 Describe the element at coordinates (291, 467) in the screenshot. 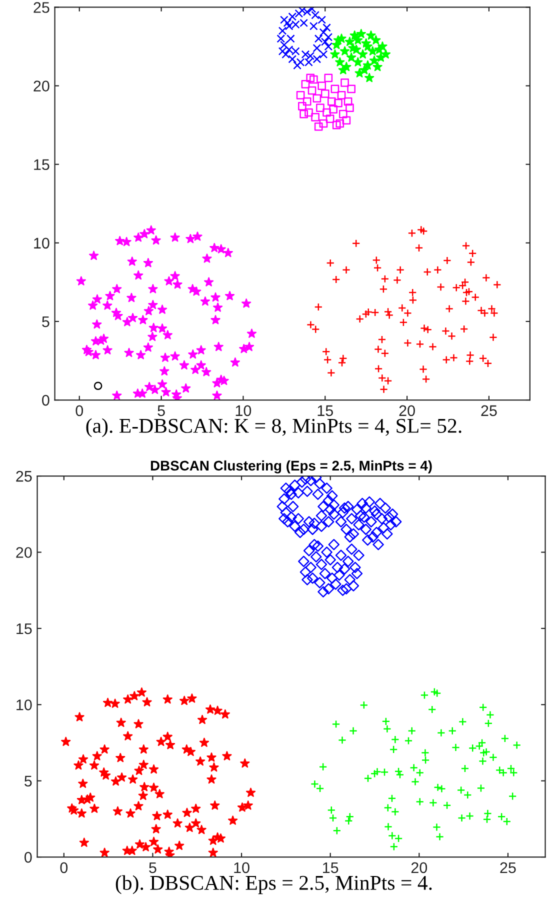

I see `chart-title: DBSCAN Clustering (Eps = 2.5, MinPts = 4)` at that location.